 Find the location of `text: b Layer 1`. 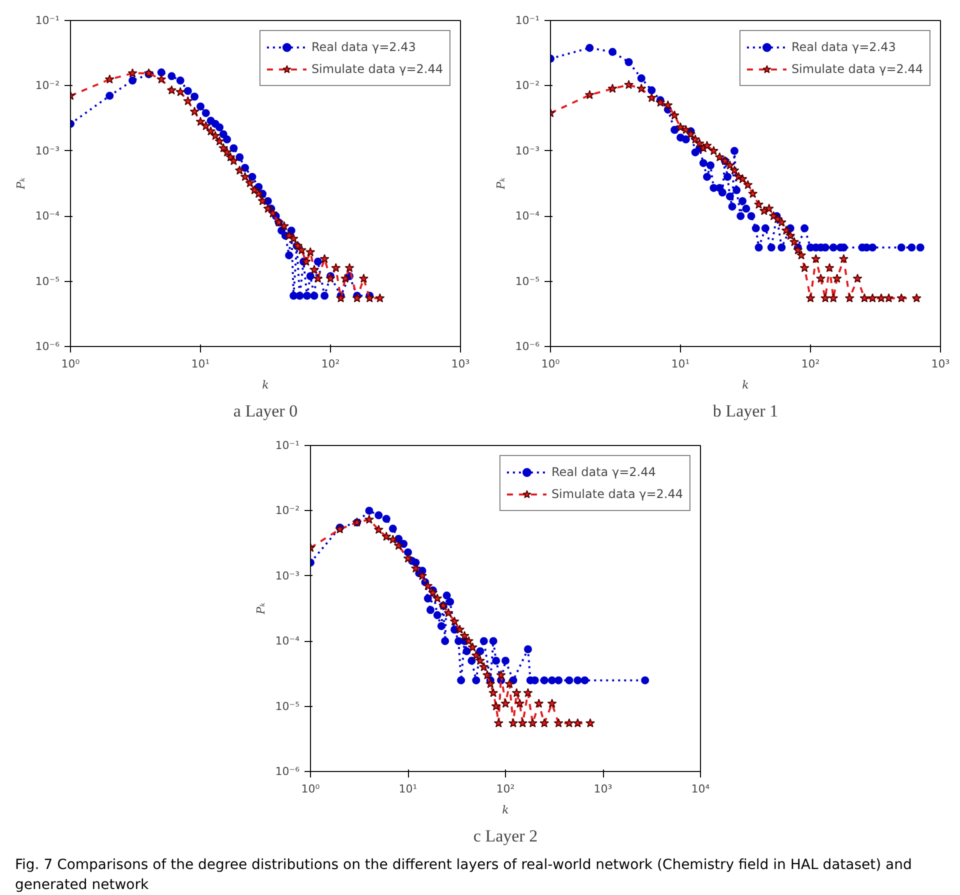

text: b Layer 1 is located at coordinates (745, 411).